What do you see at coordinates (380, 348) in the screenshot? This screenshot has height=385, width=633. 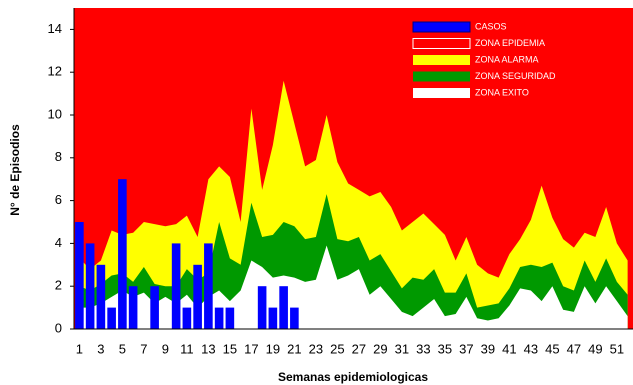 I see `x-tick-label: 29` at bounding box center [380, 348].